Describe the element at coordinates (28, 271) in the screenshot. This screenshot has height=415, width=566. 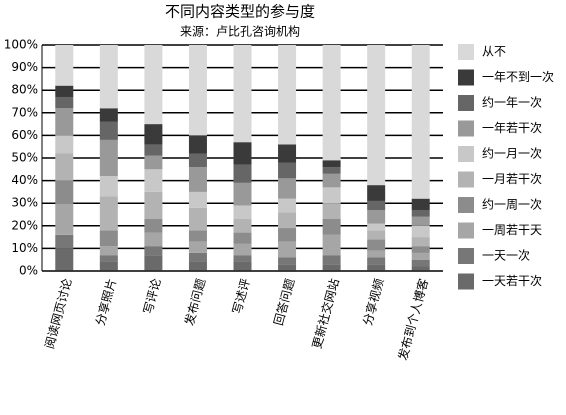
I see `y-tick-label: 0%` at that location.